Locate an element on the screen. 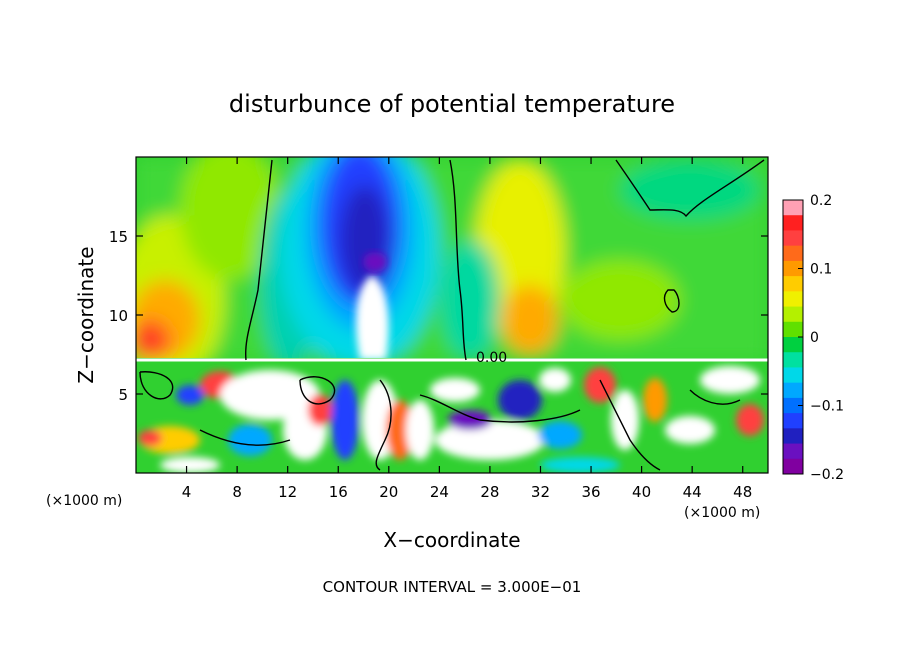 Image resolution: width=904 pixels, height=654 pixels. contour-interval-note: CONTOUR INTERVAL = 3.000E−01 is located at coordinates (452, 587).